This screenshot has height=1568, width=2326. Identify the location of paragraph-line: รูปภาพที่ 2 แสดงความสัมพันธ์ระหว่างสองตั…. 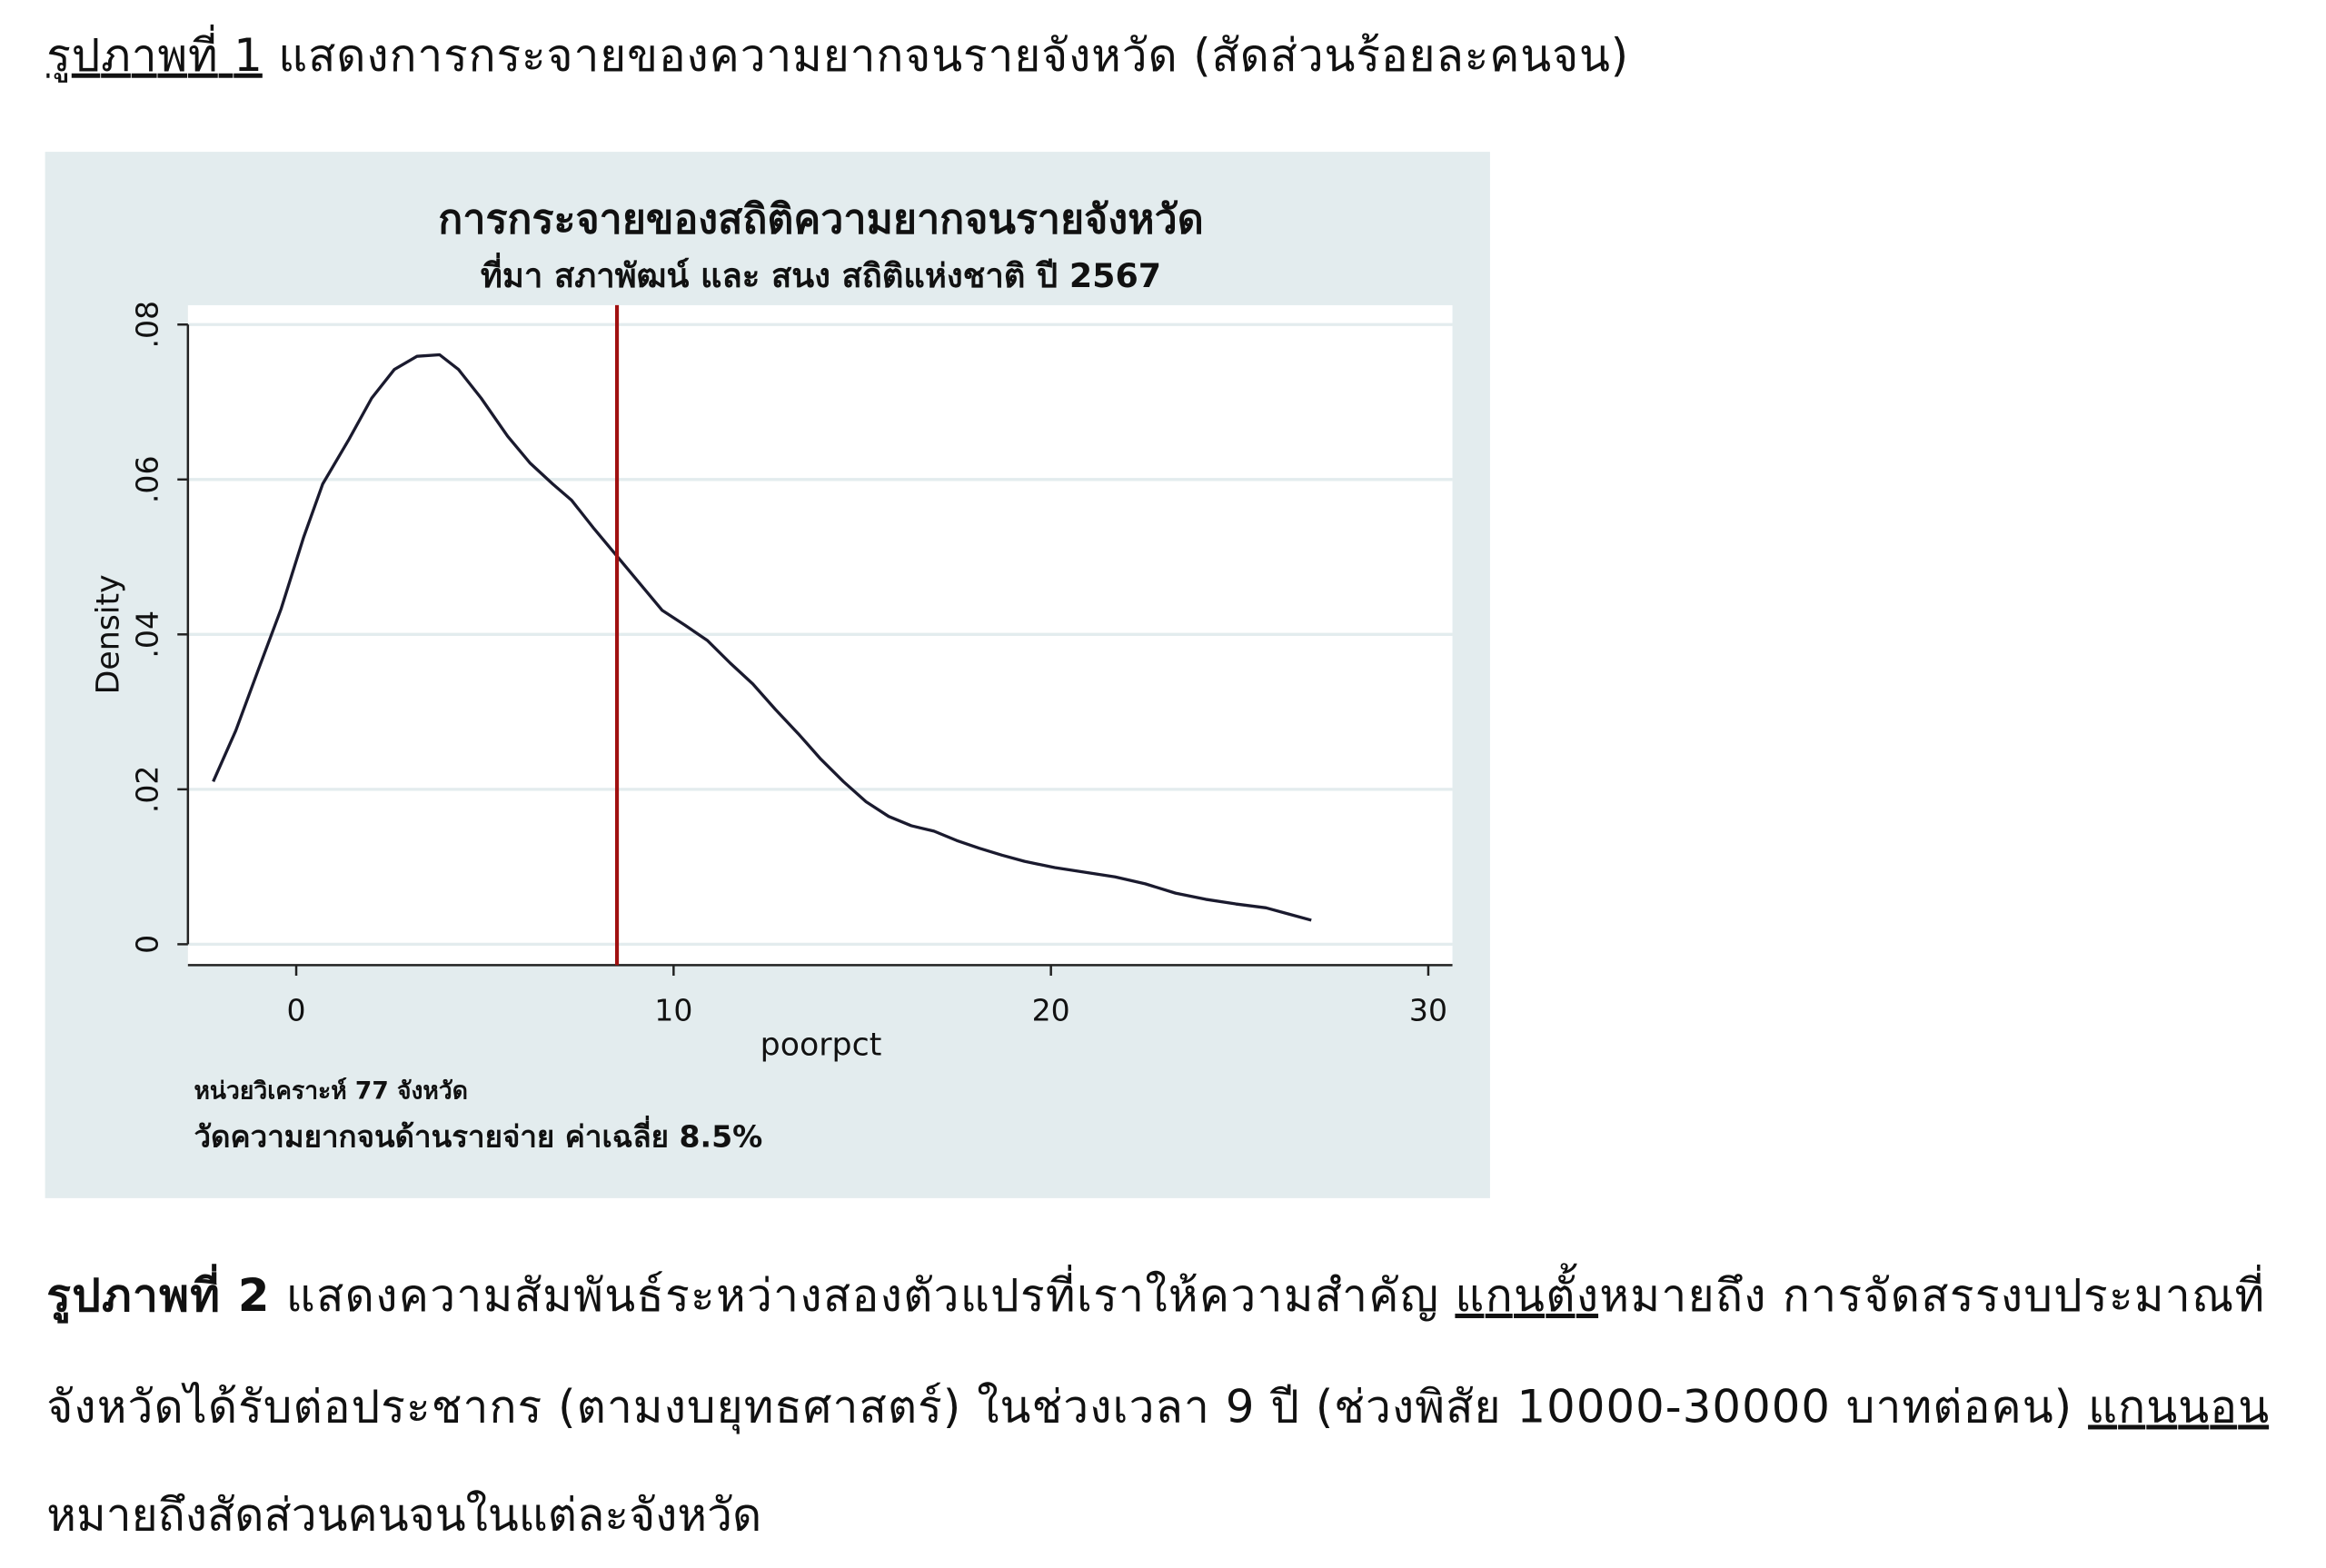
(1155, 1293).